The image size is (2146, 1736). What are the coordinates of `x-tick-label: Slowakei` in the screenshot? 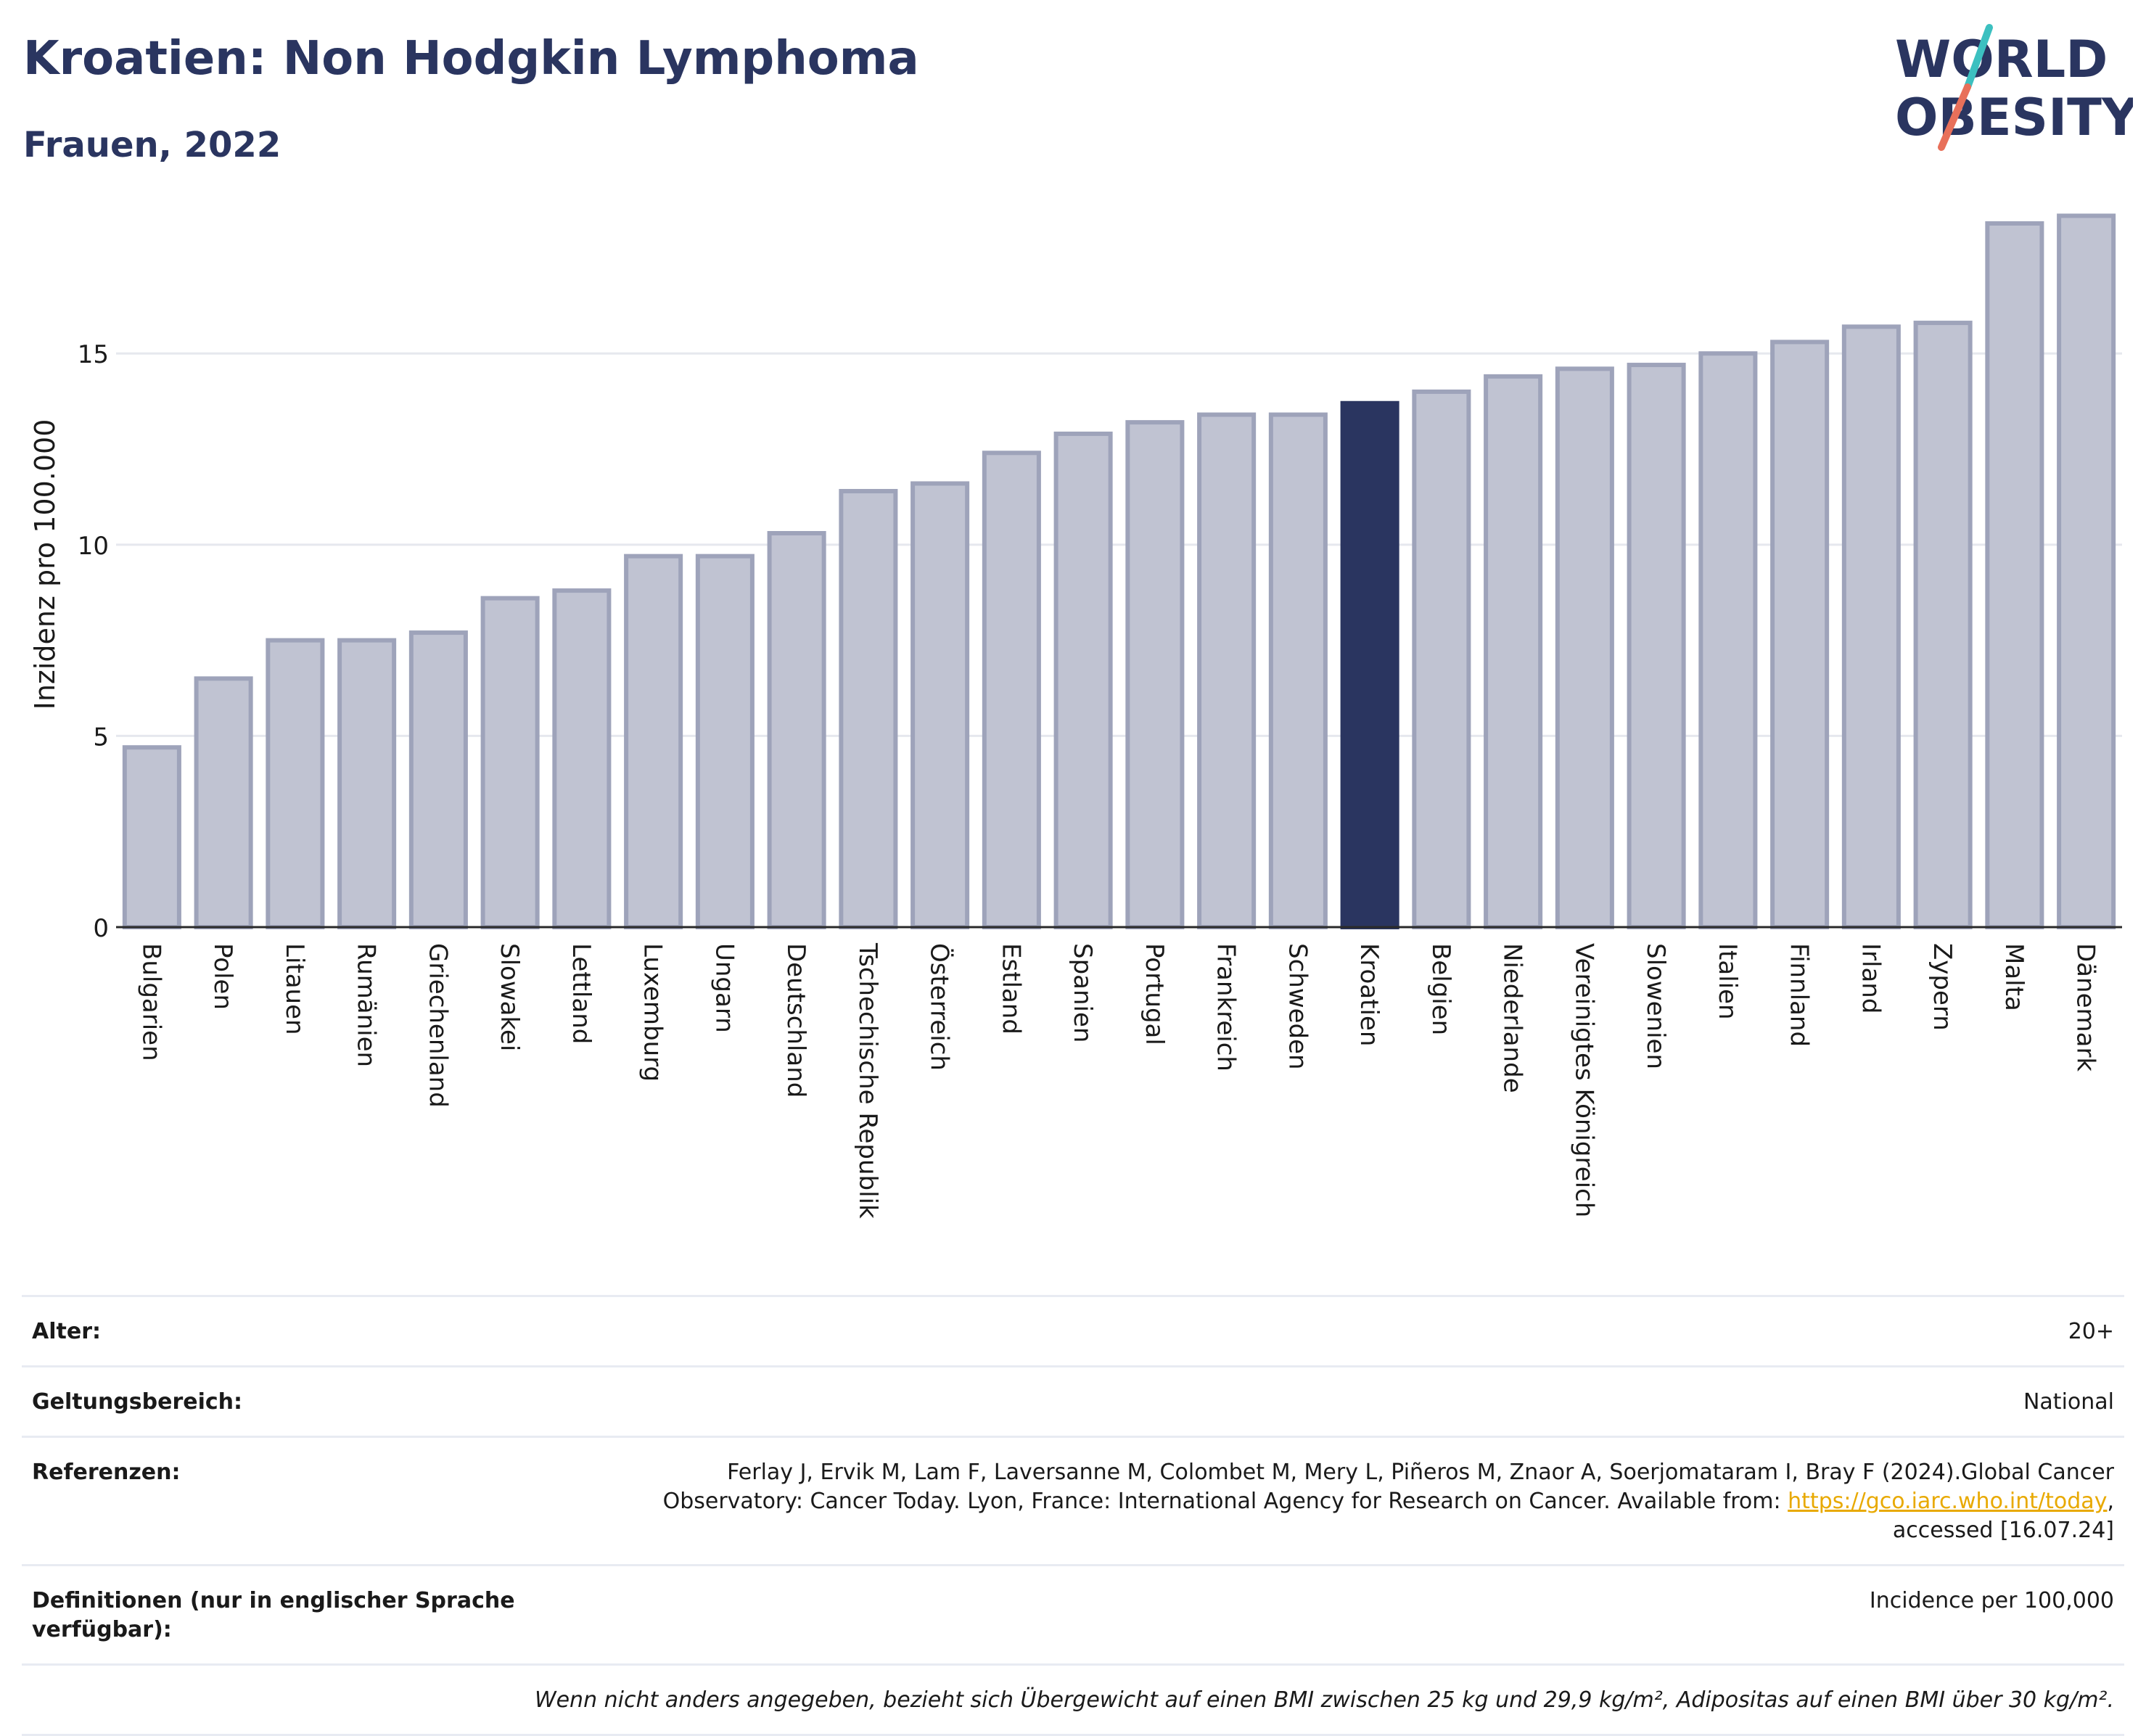 It's located at (509, 997).